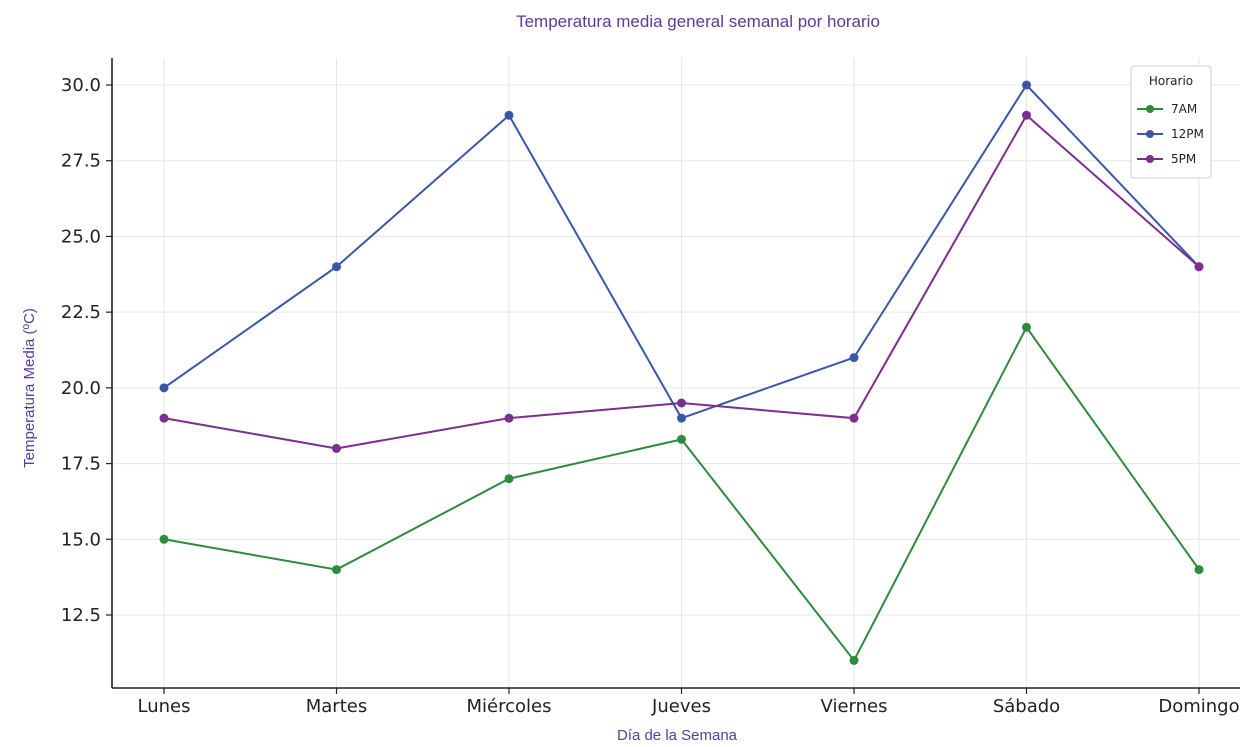 The width and height of the screenshot is (1249, 747). I want to click on x-tick-label: Jueves, so click(681, 706).